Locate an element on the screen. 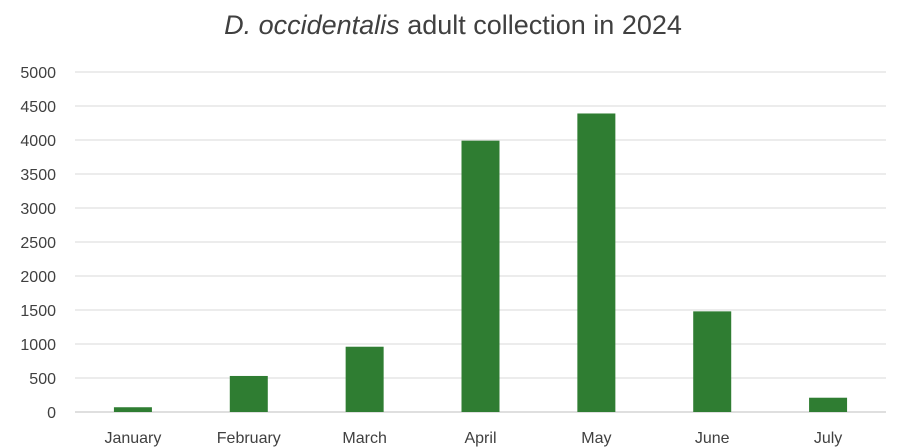  x-tick-label-april: April is located at coordinates (480, 438).